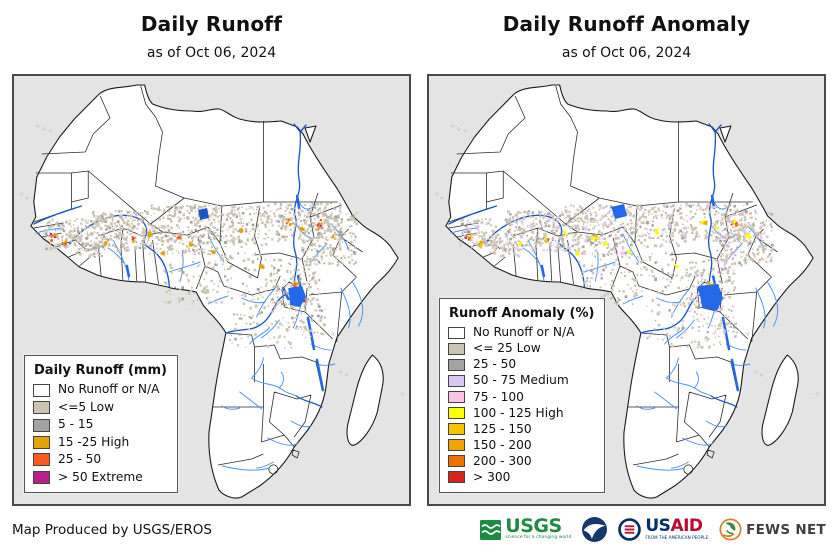 The image size is (840, 556). What do you see at coordinates (521, 476) in the screenshot?
I see `legend-row: > 300` at bounding box center [521, 476].